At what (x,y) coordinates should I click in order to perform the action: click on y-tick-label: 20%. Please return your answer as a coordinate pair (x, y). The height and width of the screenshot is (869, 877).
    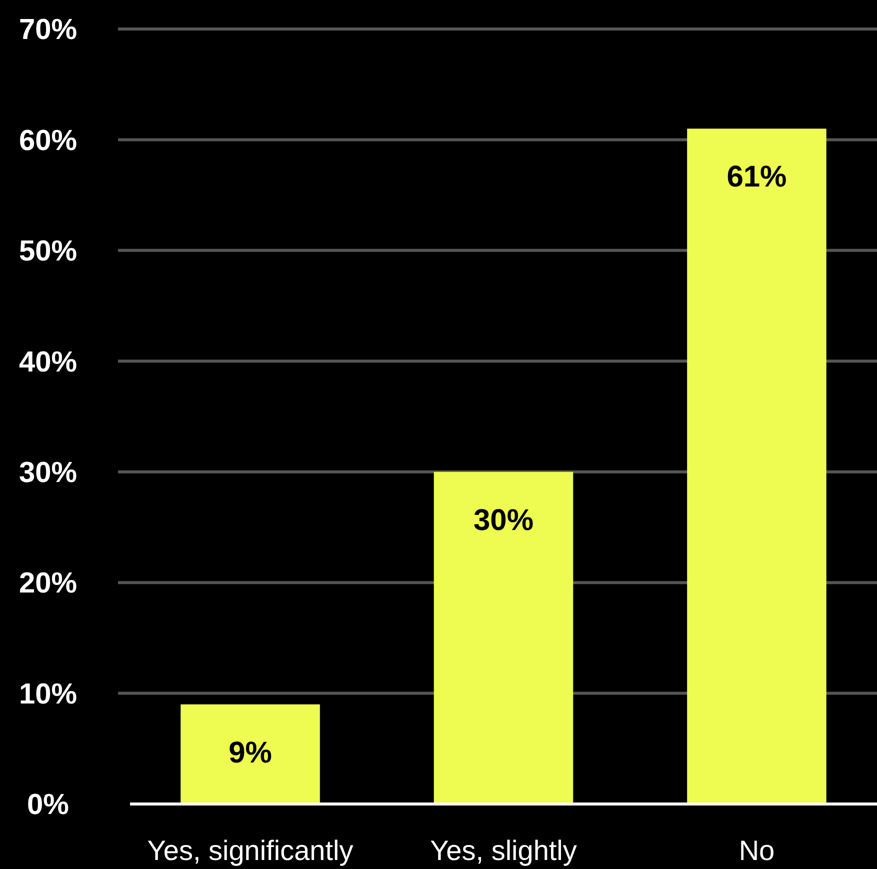
    Looking at the image, I should click on (48, 584).